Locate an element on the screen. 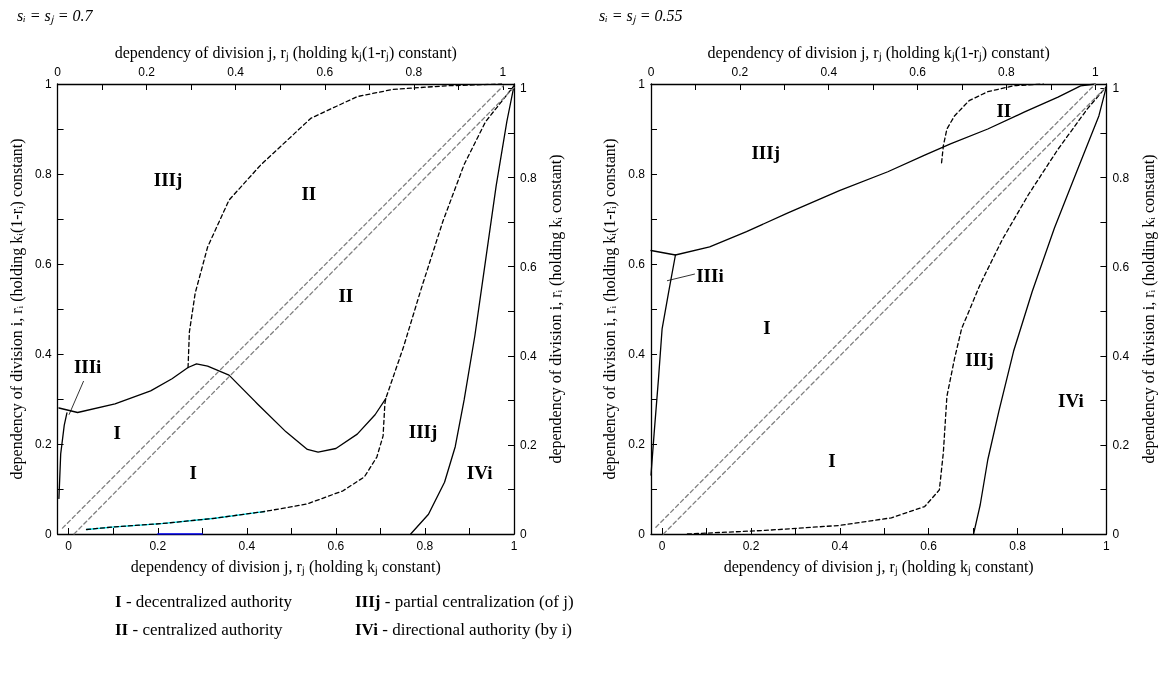  chart-title: sᵢ = sⱼ = 0.55 is located at coordinates (641, 15).